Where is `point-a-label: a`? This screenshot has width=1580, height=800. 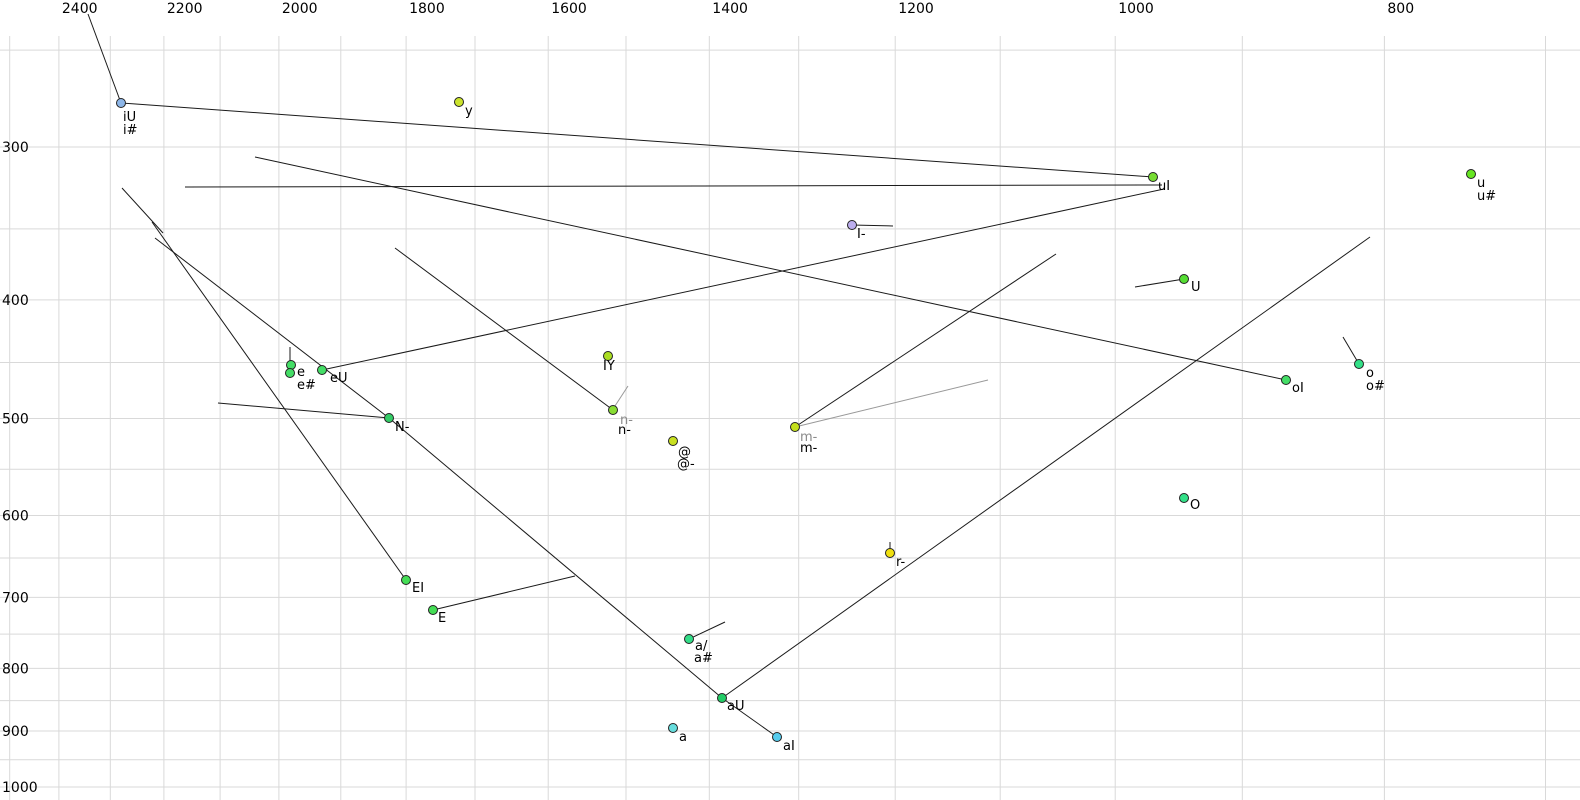 point-a-label: a is located at coordinates (683, 737).